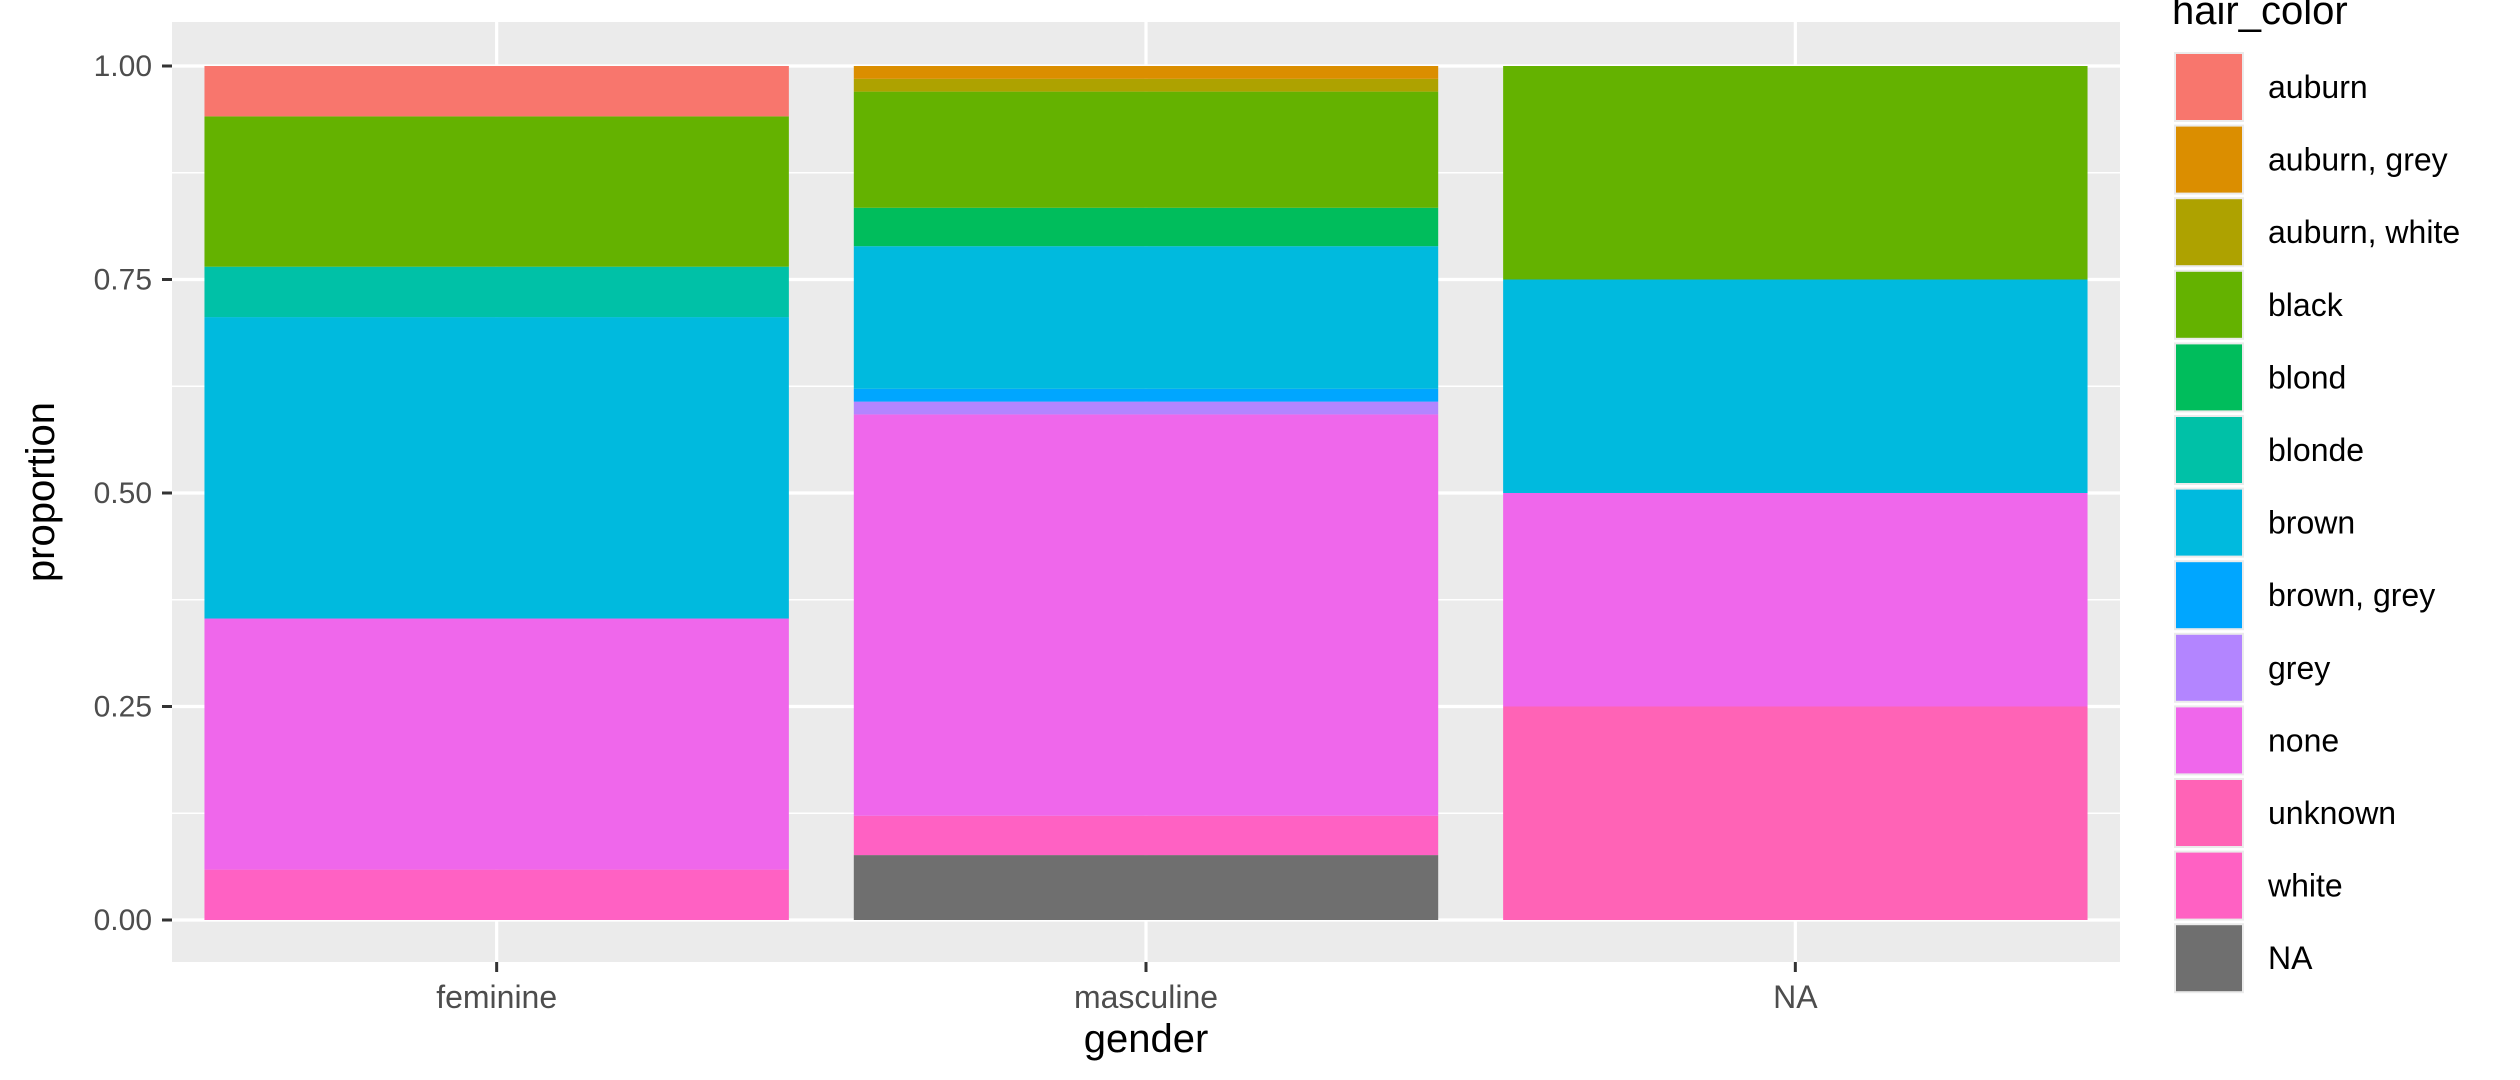  Describe the element at coordinates (2358, 160) in the screenshot. I see `legend-label-auburn-grey: auburn, grey` at that location.